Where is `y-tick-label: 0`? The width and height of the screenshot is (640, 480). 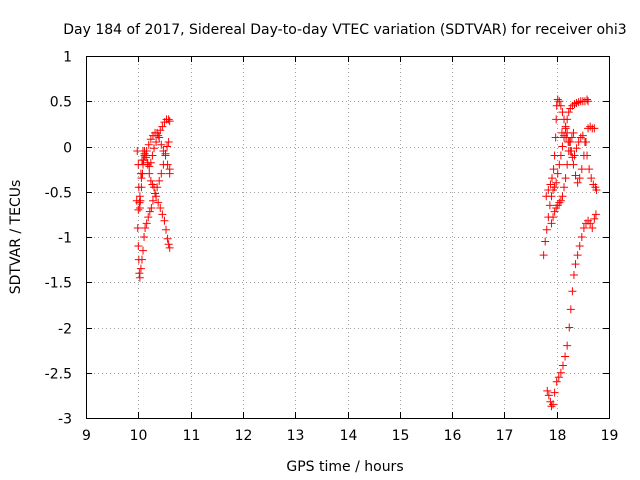
y-tick-label: 0 is located at coordinates (67, 149).